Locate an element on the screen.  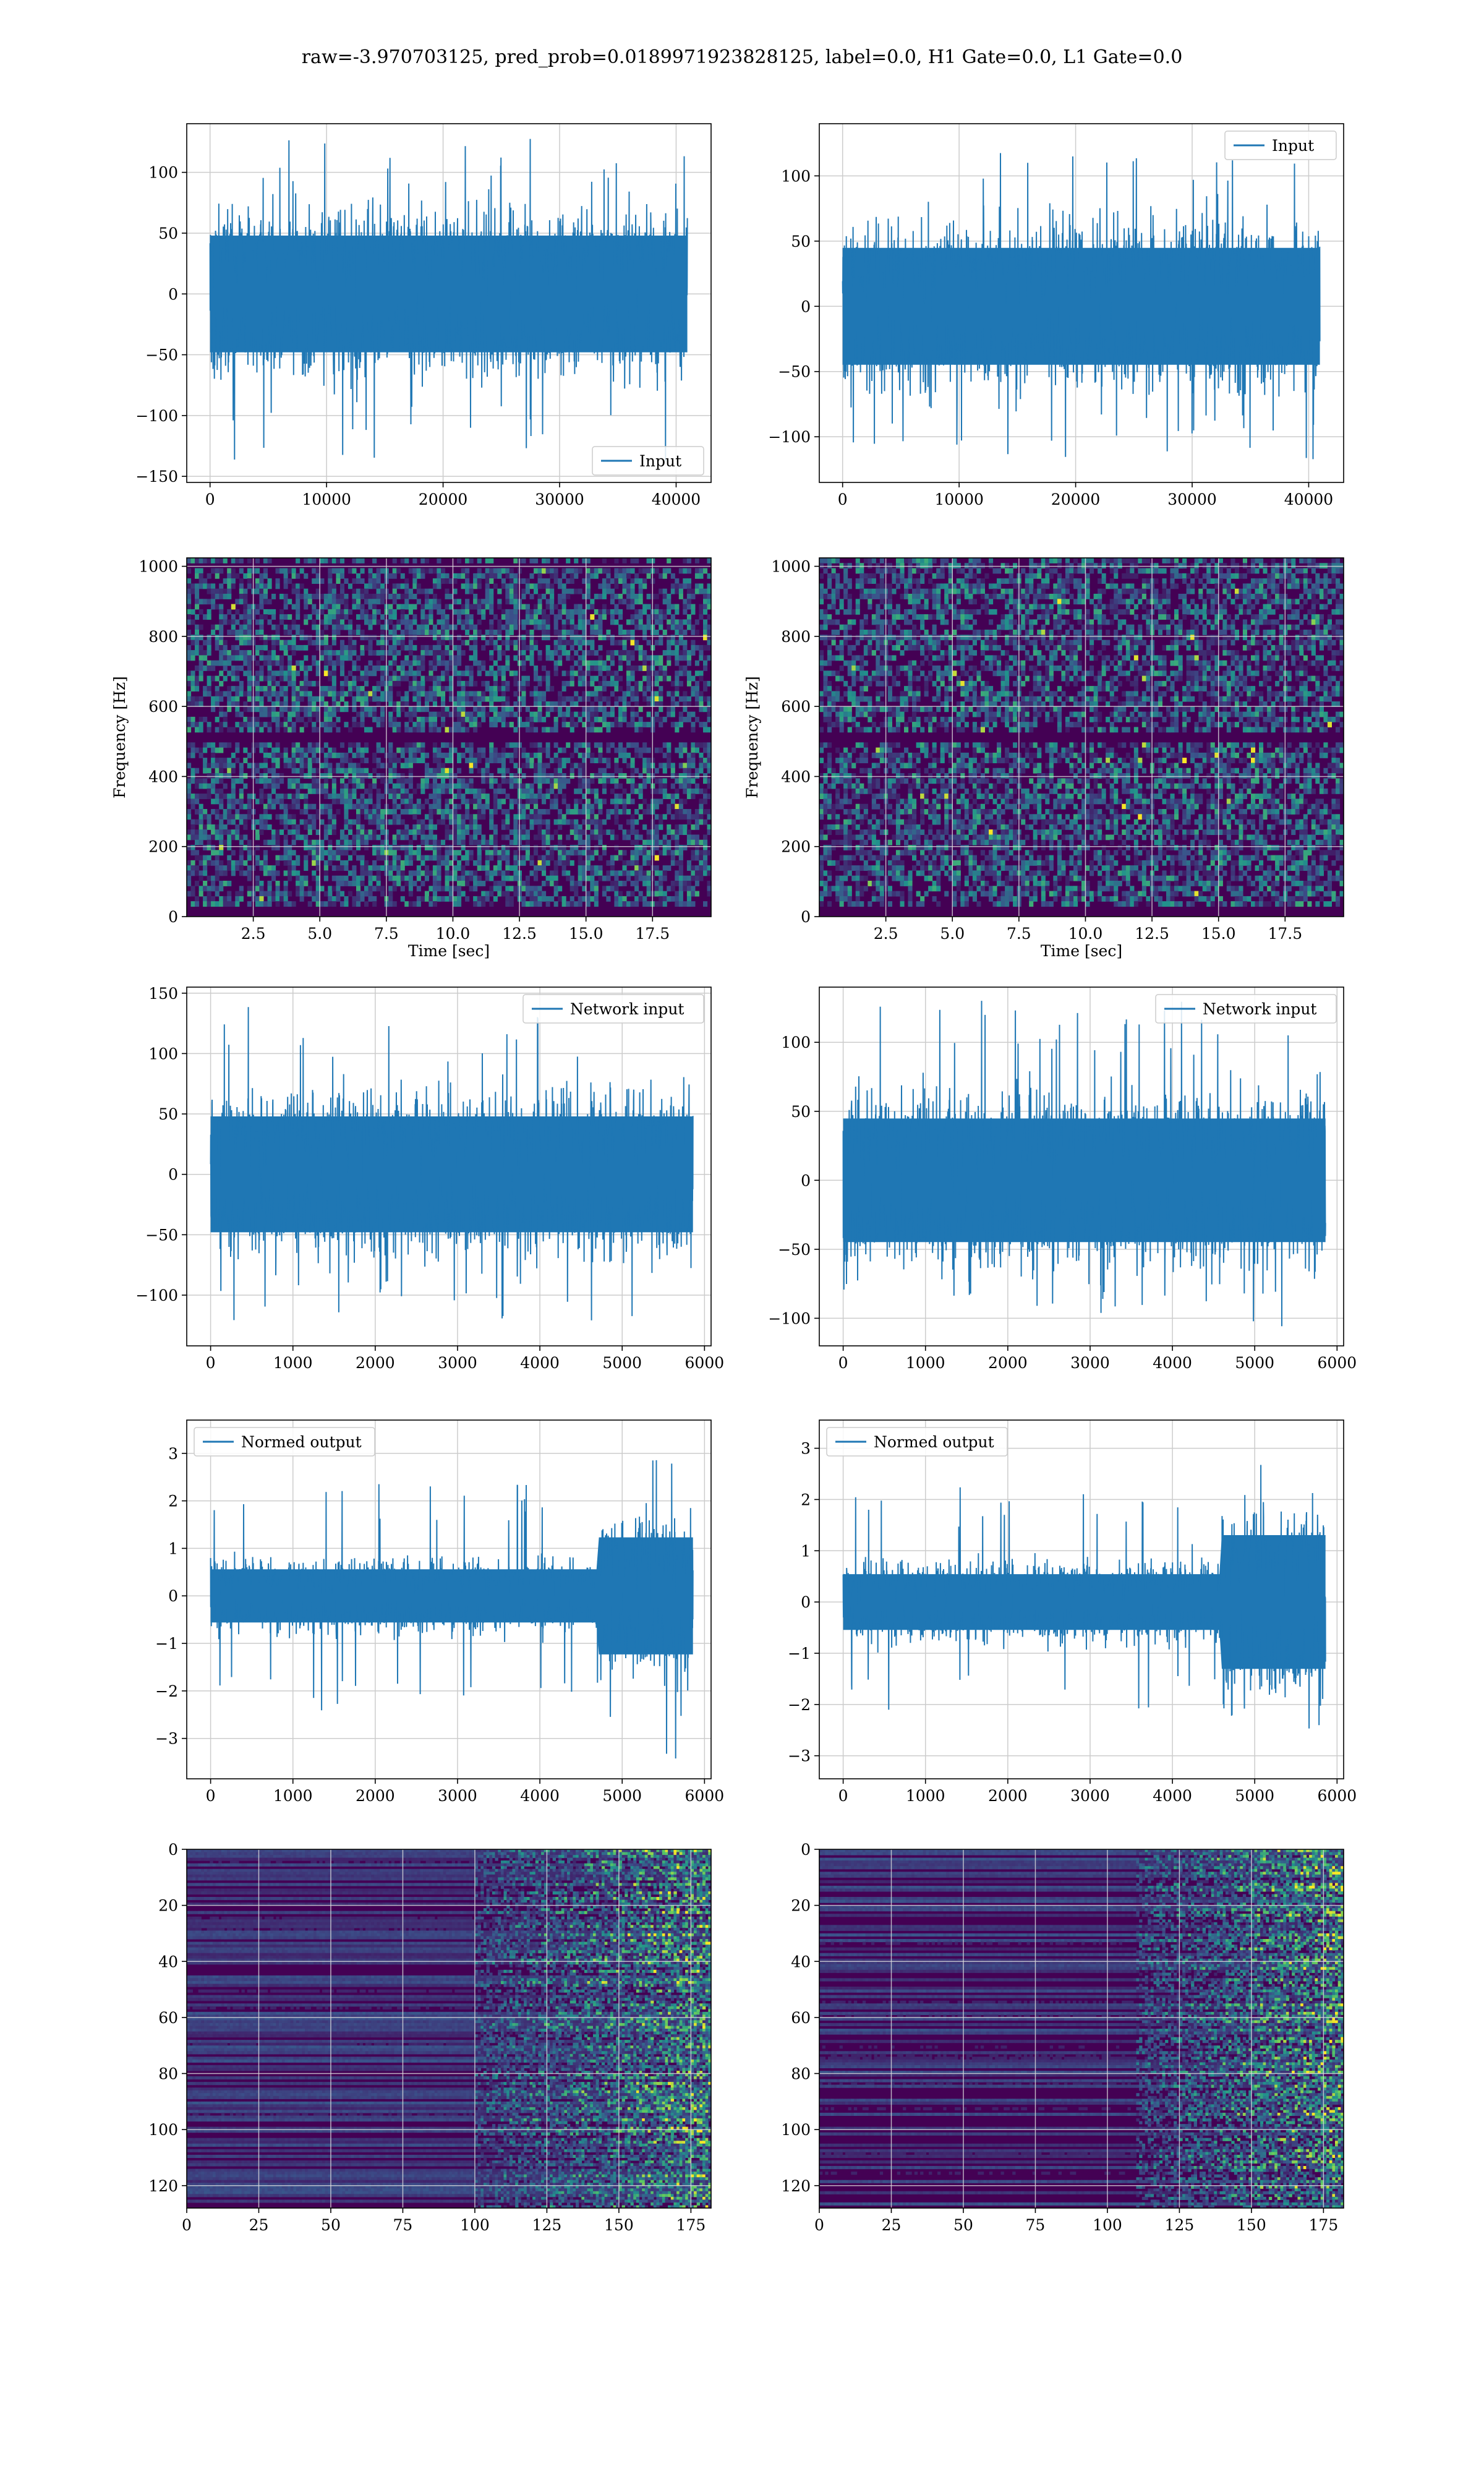
y-tick-label: 1000 is located at coordinates (158, 567).